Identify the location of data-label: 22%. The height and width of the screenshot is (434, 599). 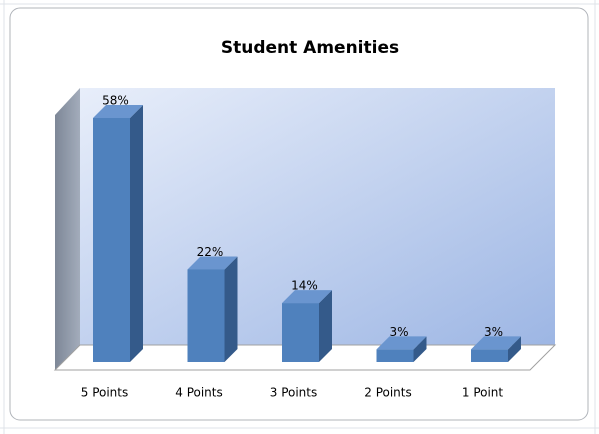
(210, 252).